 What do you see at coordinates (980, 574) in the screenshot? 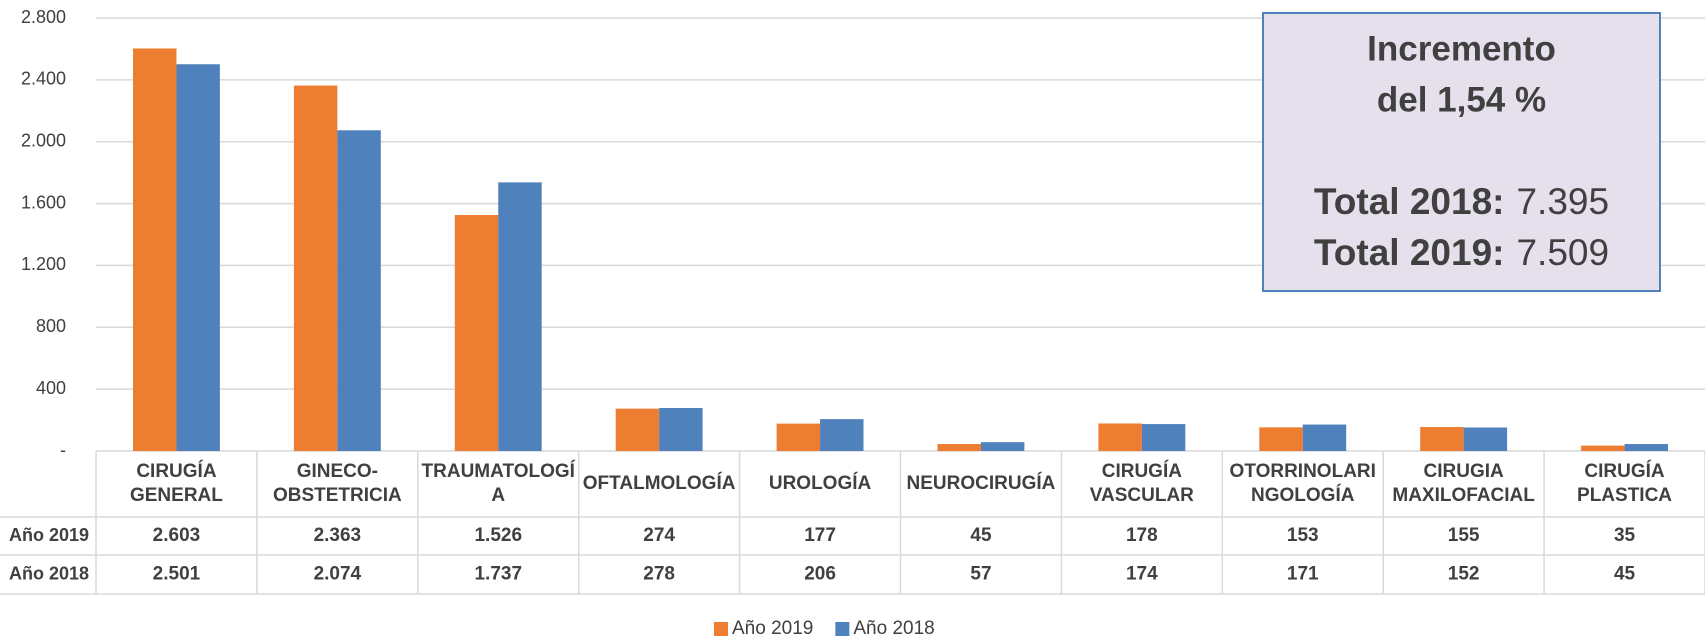
I see `table-value: 57` at bounding box center [980, 574].